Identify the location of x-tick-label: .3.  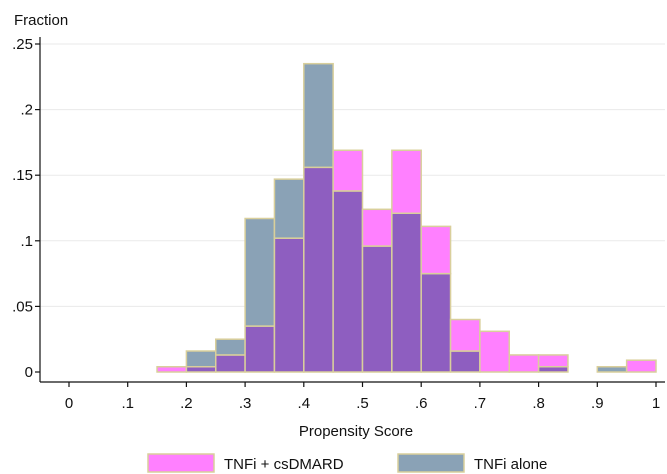
(245, 403).